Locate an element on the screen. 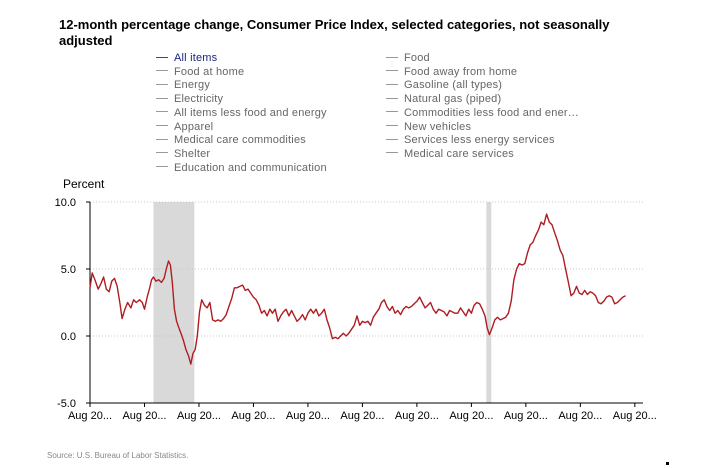 This screenshot has width=719, height=468. legend-item: Electricity is located at coordinates (189, 99).